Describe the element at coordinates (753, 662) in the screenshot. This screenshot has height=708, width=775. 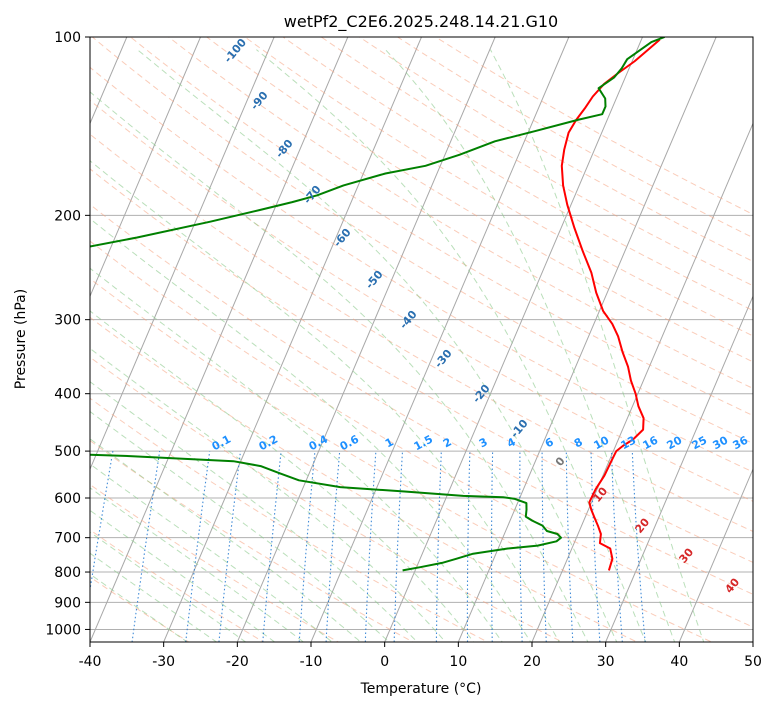
I see `x-tick-label: 50` at that location.